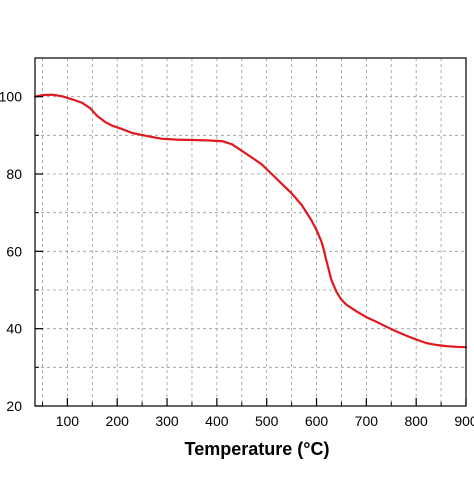 The image size is (474, 479). I want to click on x-tick-label: 400, so click(217, 421).